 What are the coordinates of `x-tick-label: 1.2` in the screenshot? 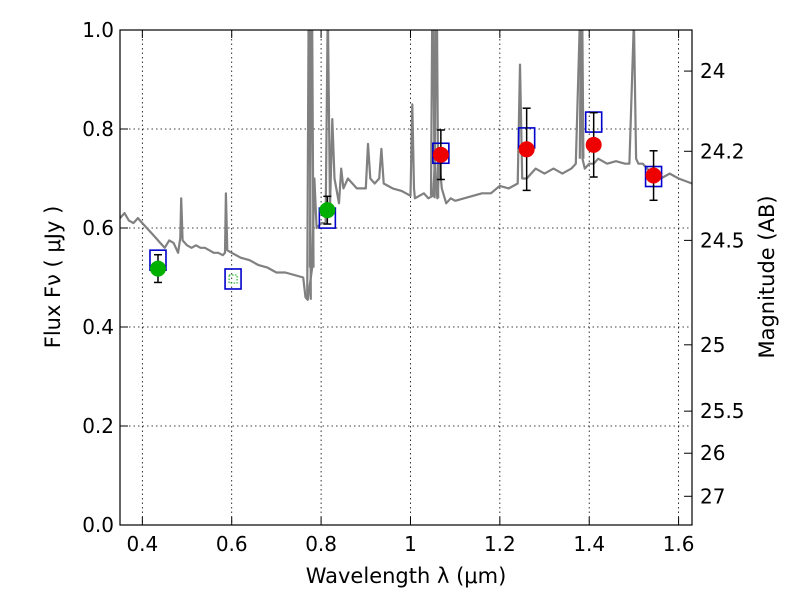 It's located at (500, 544).